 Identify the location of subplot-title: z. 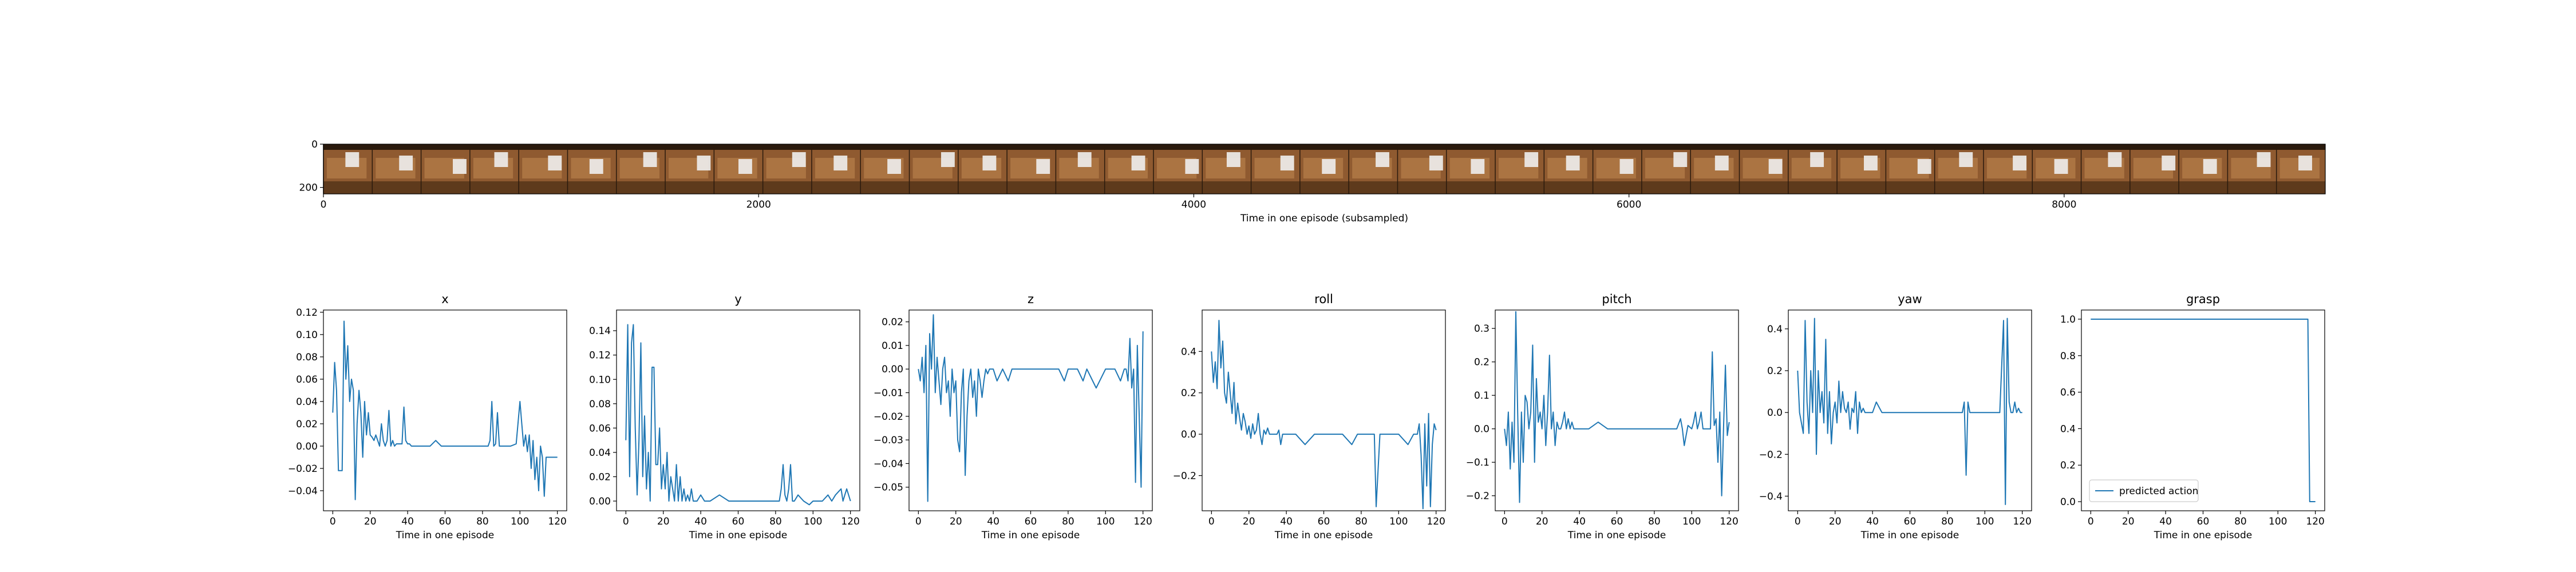
(1031, 299).